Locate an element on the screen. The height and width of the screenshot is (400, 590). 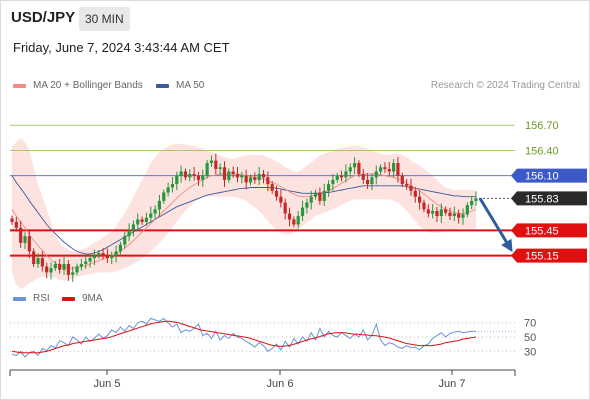
rsi-ma-line is located at coordinates (244, 337).